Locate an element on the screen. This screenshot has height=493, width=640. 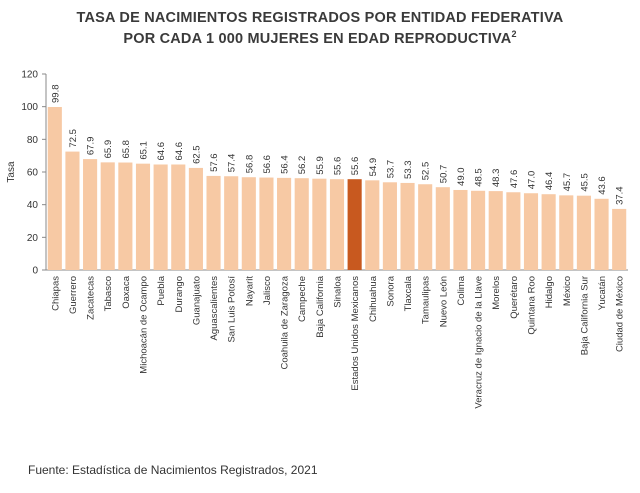
y-axis-title: Tasa is located at coordinates (11, 172).